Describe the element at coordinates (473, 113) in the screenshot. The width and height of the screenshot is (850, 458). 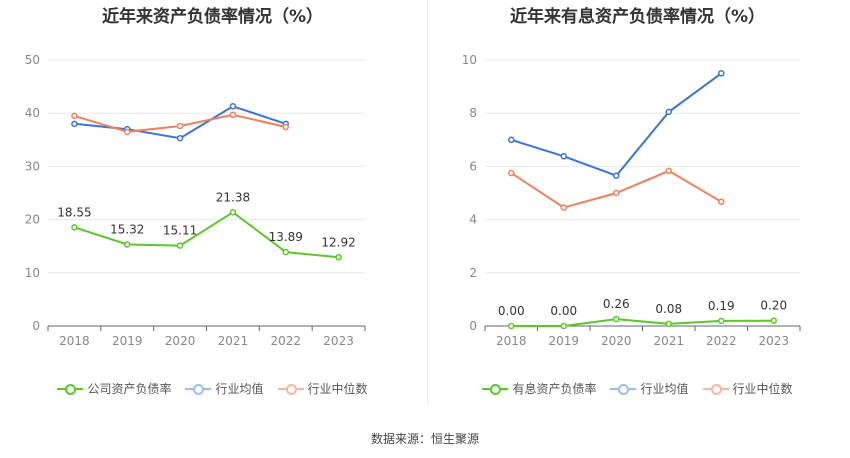
I see `y-tick-label: 8` at that location.